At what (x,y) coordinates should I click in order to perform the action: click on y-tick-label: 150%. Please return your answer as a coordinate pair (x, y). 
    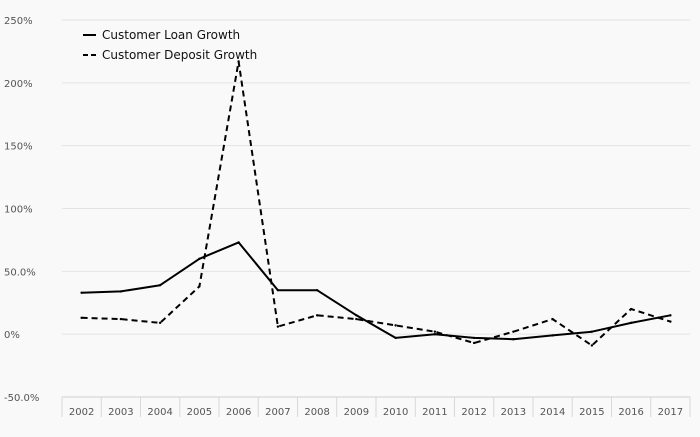
    Looking at the image, I should click on (18, 147).